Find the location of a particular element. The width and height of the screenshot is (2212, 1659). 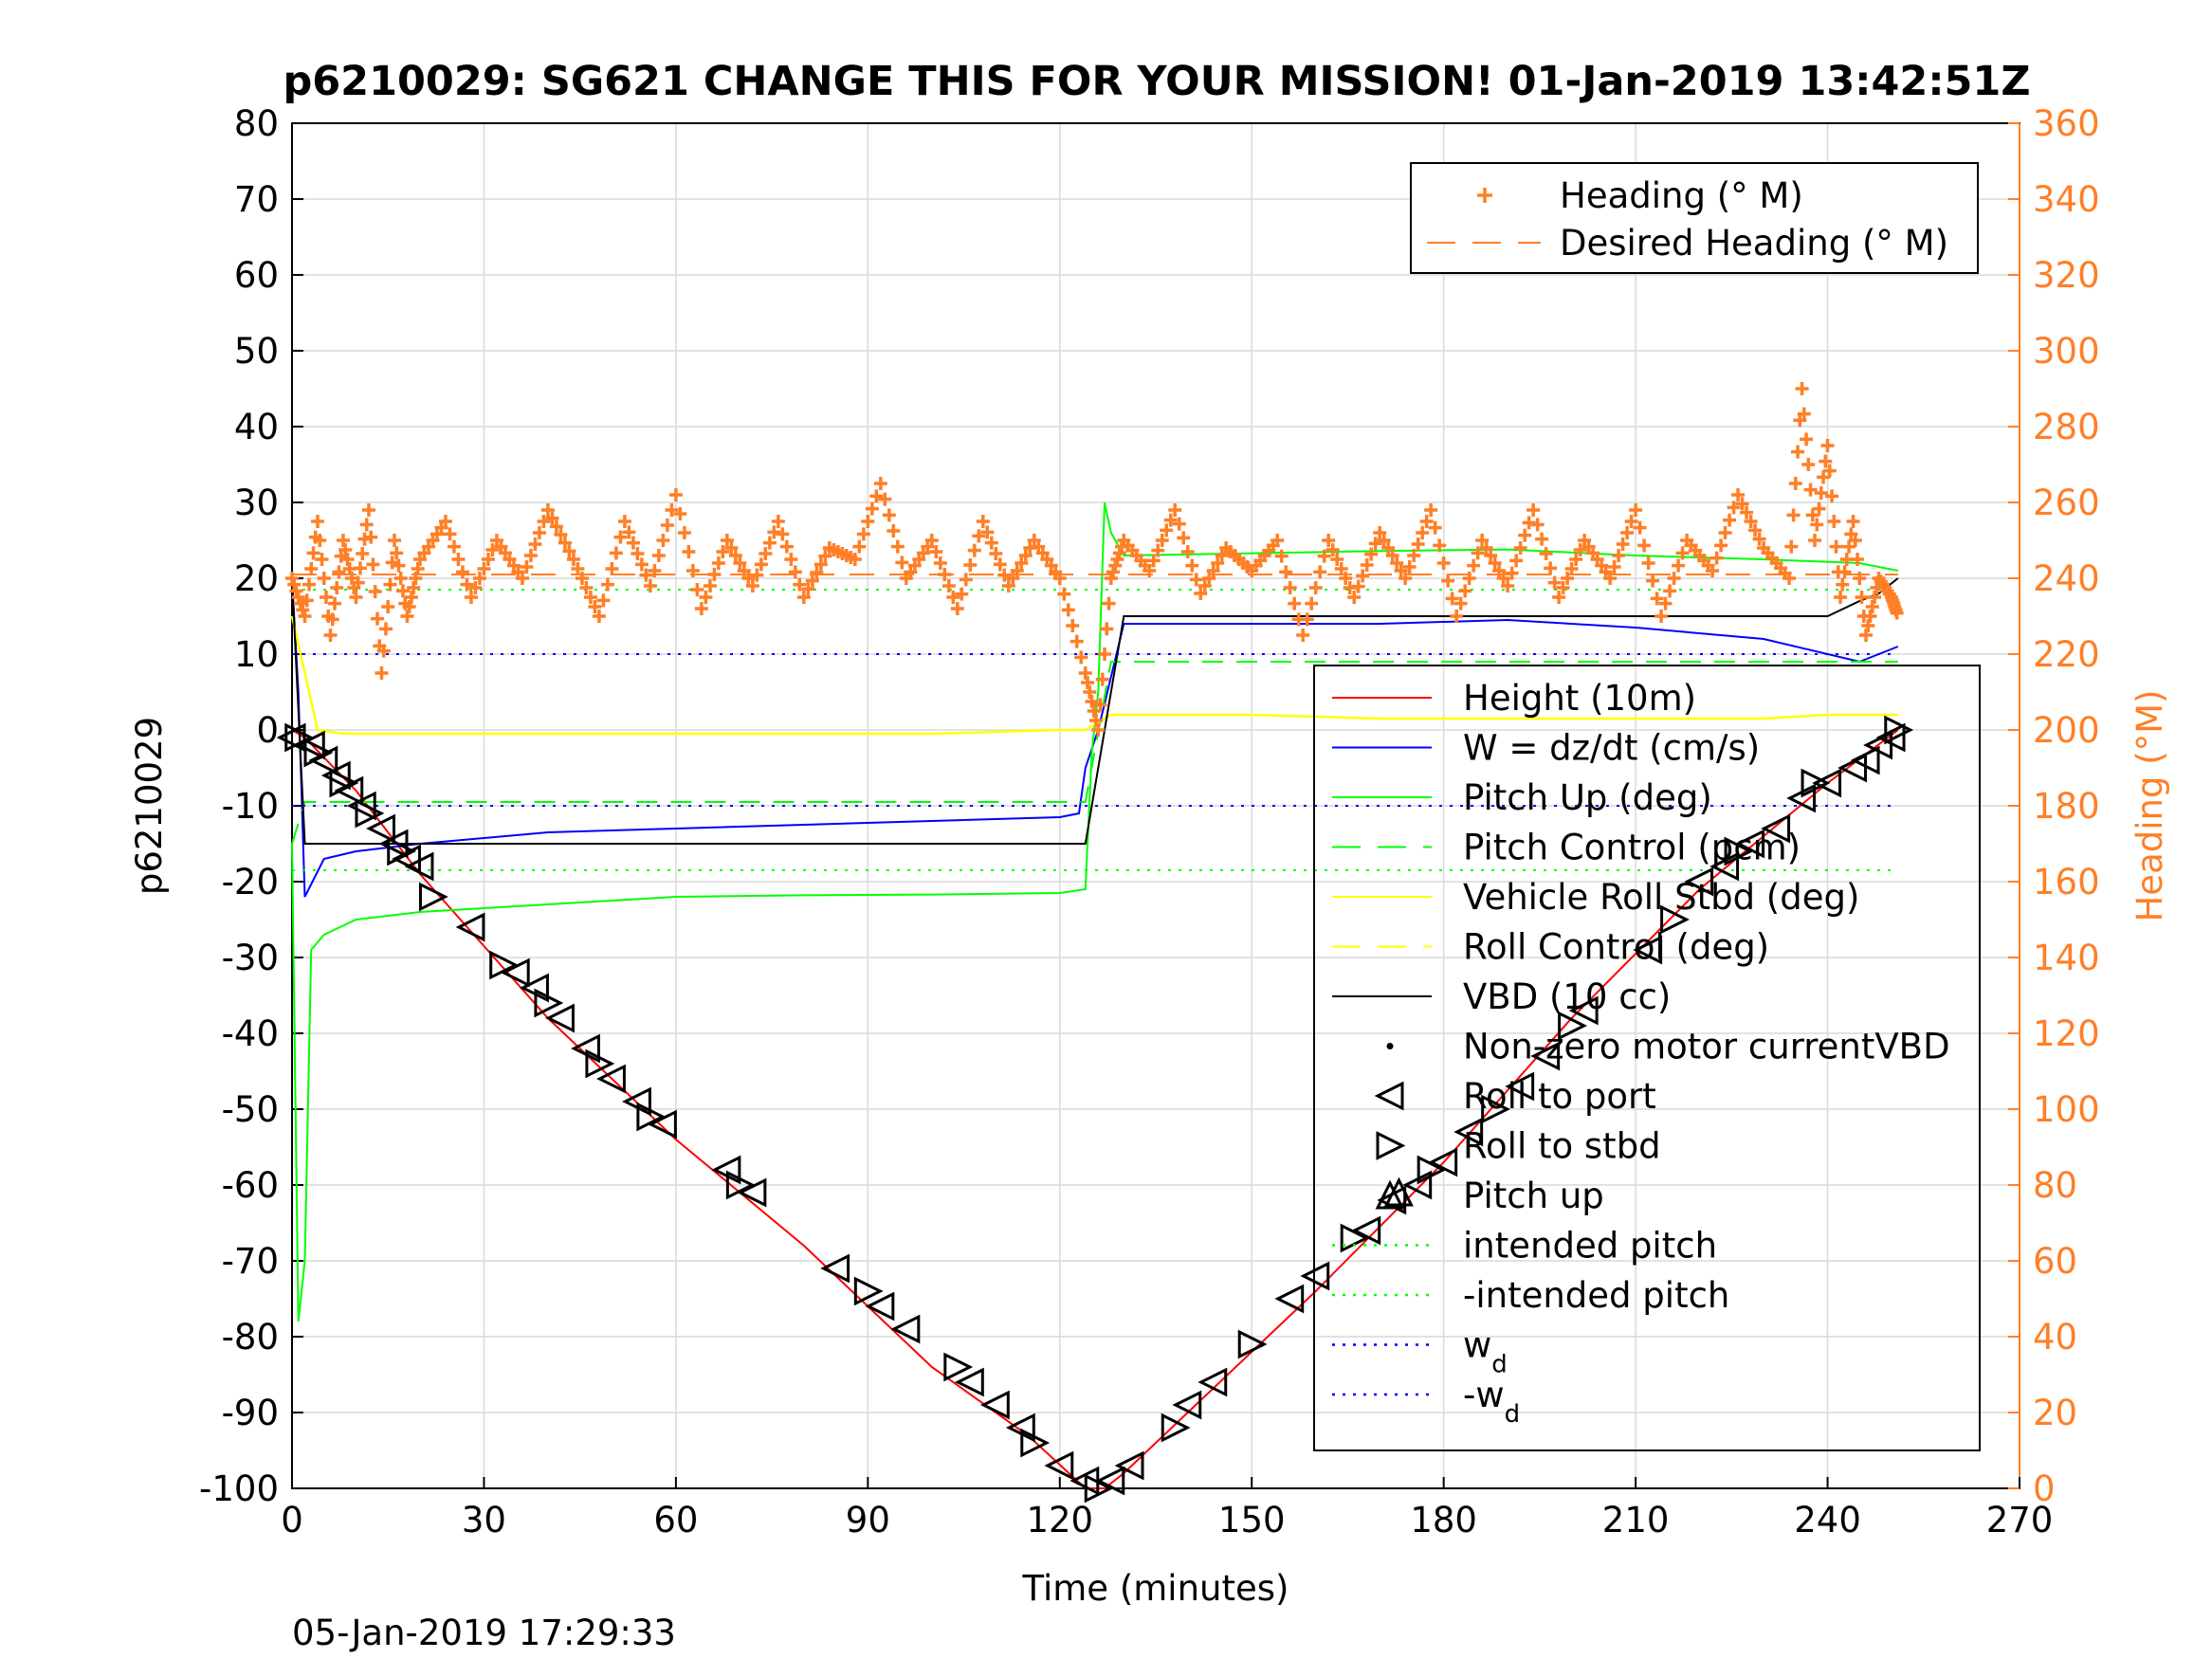

y-tick-right-label: 200 is located at coordinates (2066, 730).